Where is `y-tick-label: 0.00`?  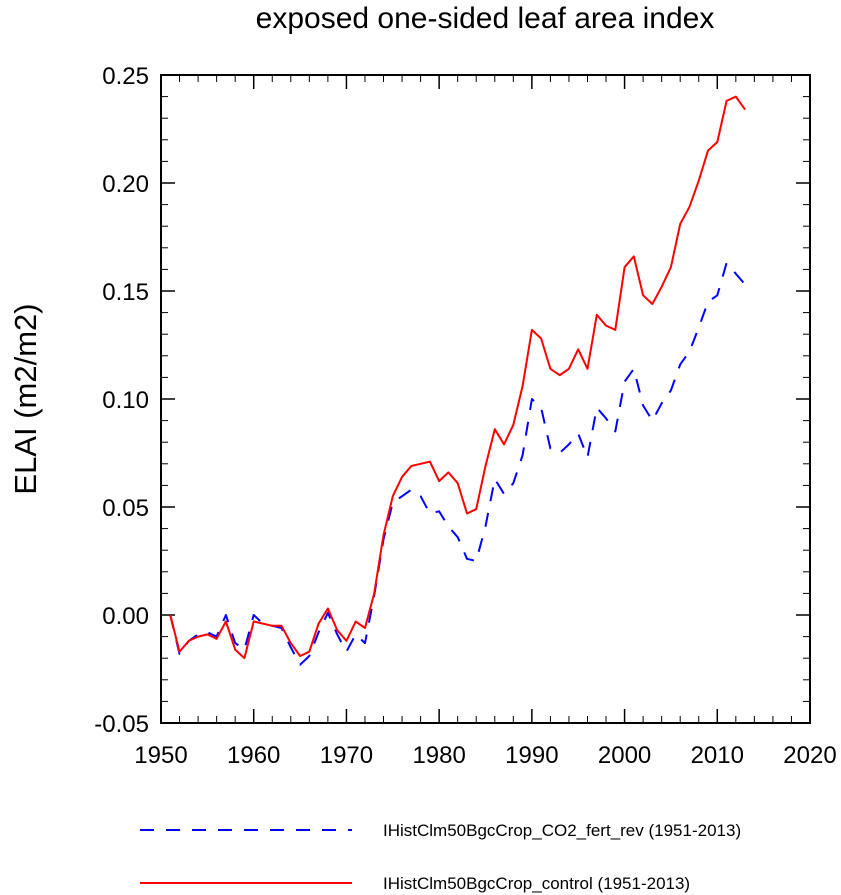
y-tick-label: 0.00 is located at coordinates (125, 616).